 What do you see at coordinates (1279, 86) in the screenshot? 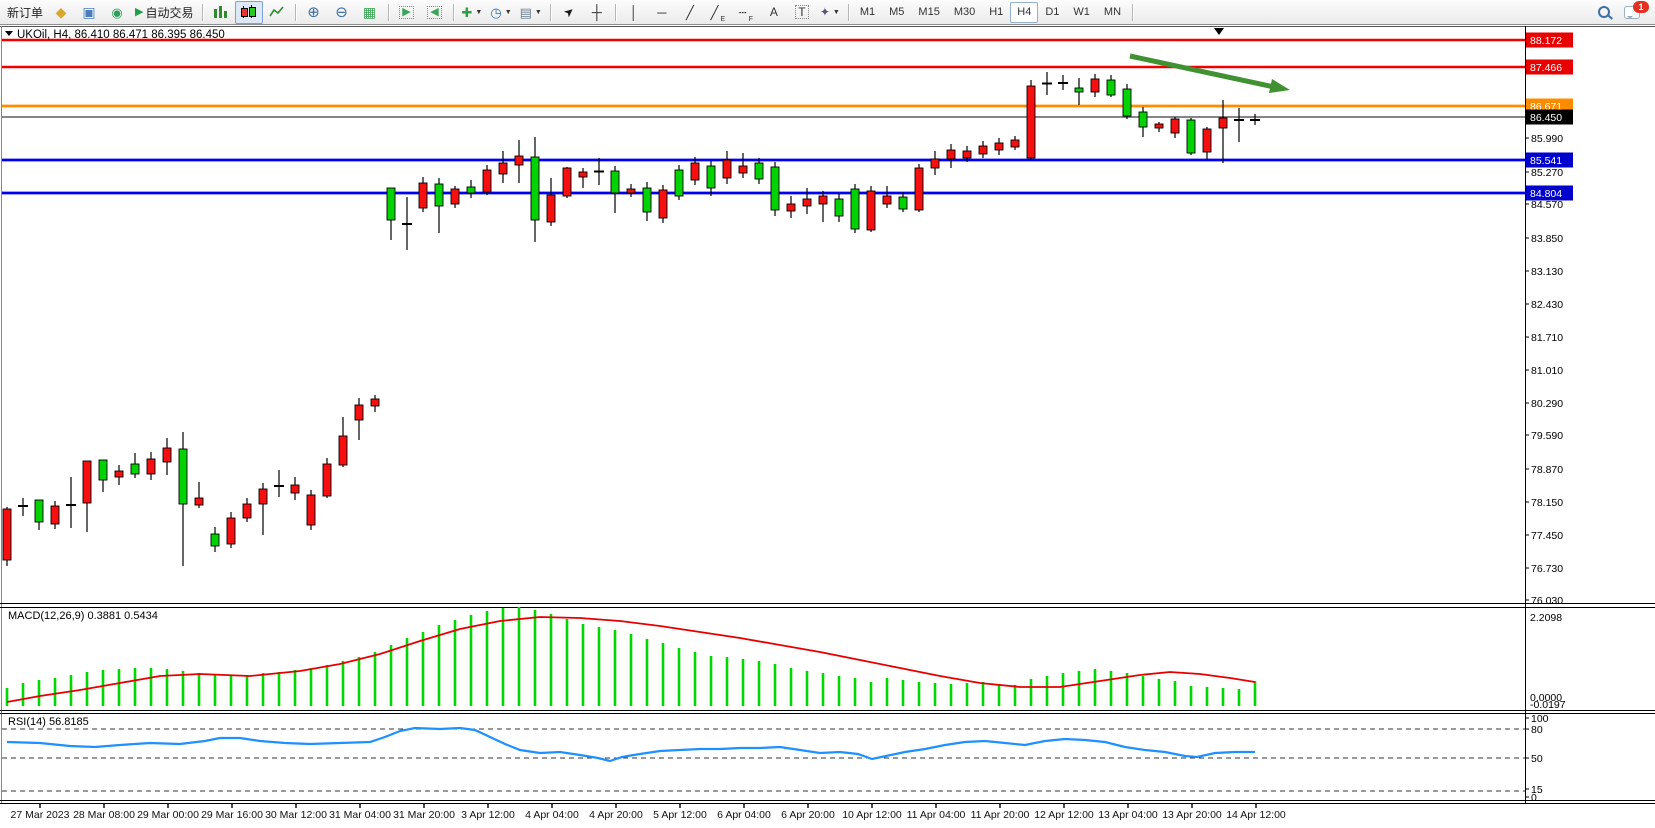
I see `trend-arrow-head` at bounding box center [1279, 86].